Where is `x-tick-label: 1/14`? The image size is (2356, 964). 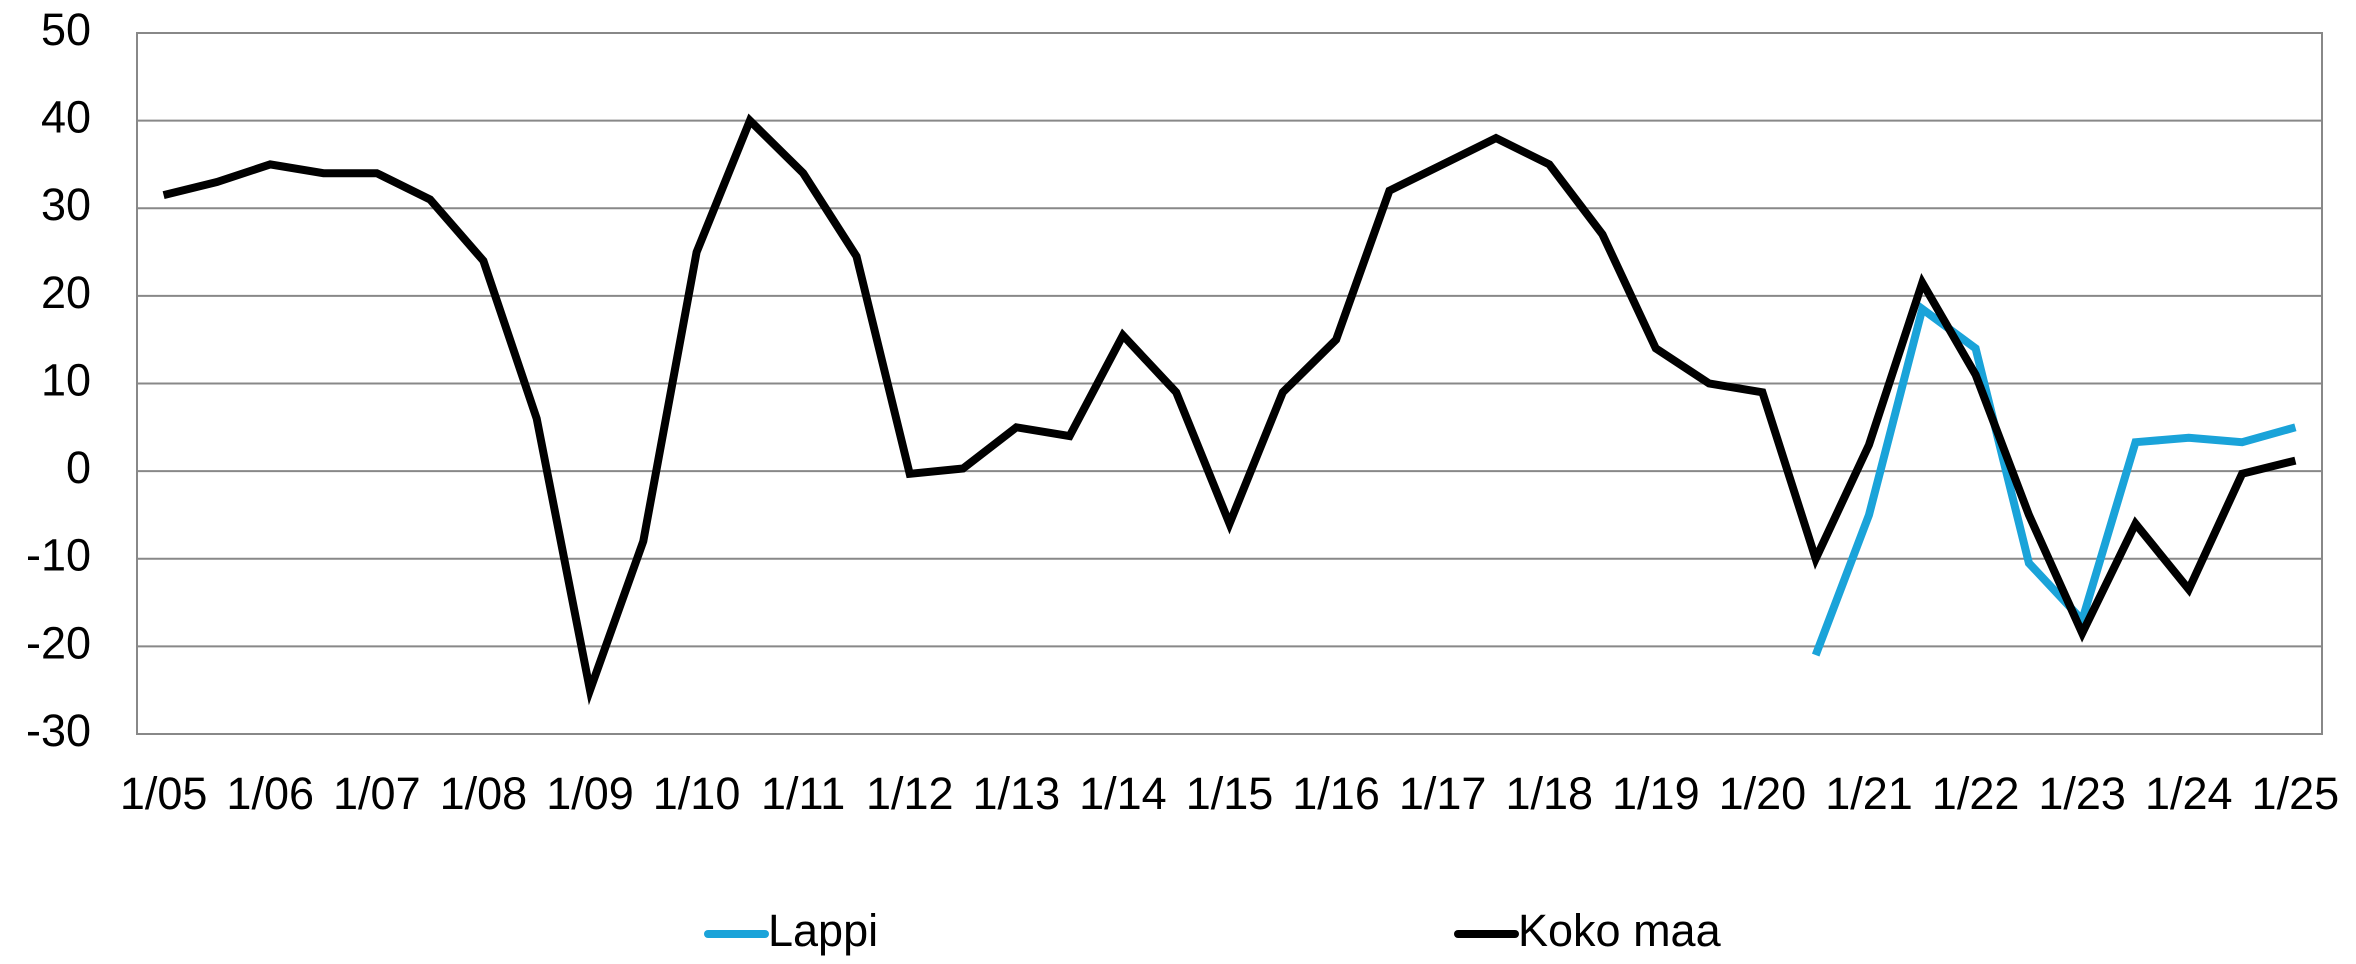 x-tick-label: 1/14 is located at coordinates (1123, 793).